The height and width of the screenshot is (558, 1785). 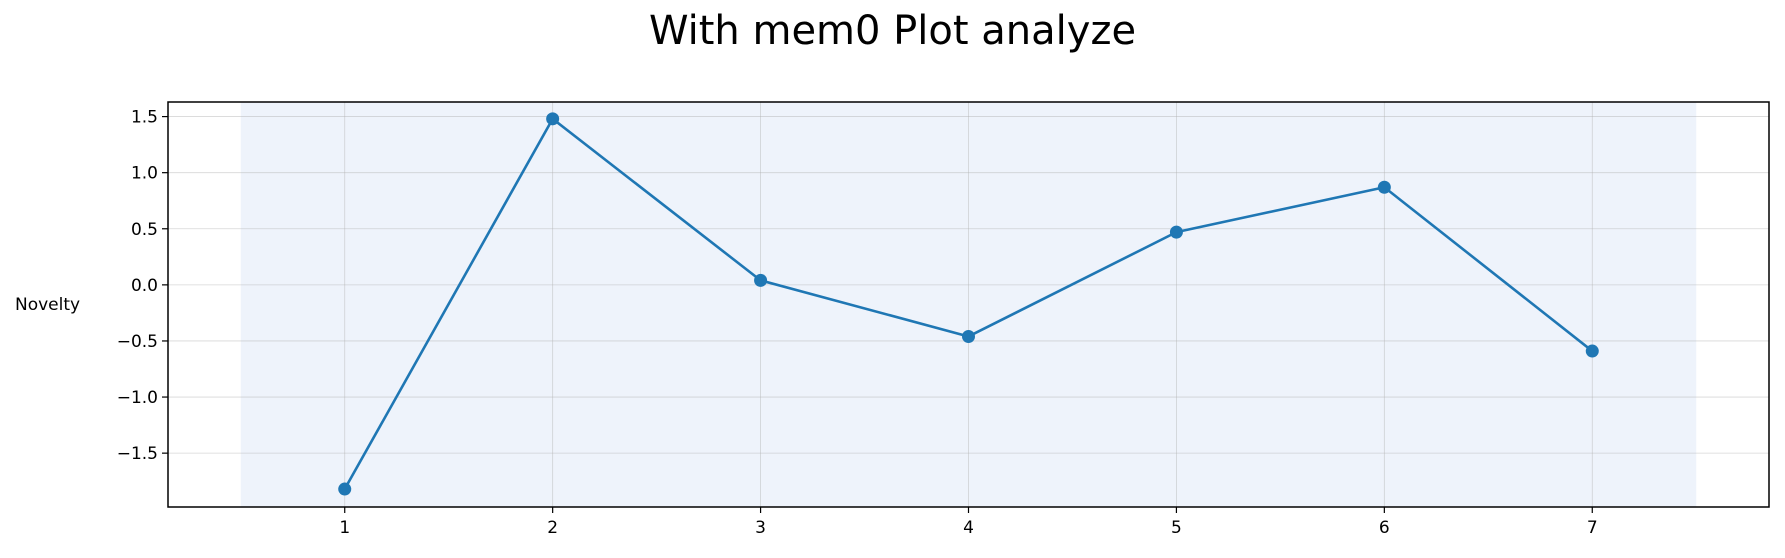 I want to click on y-tick-label: 1.0, so click(x=144, y=174).